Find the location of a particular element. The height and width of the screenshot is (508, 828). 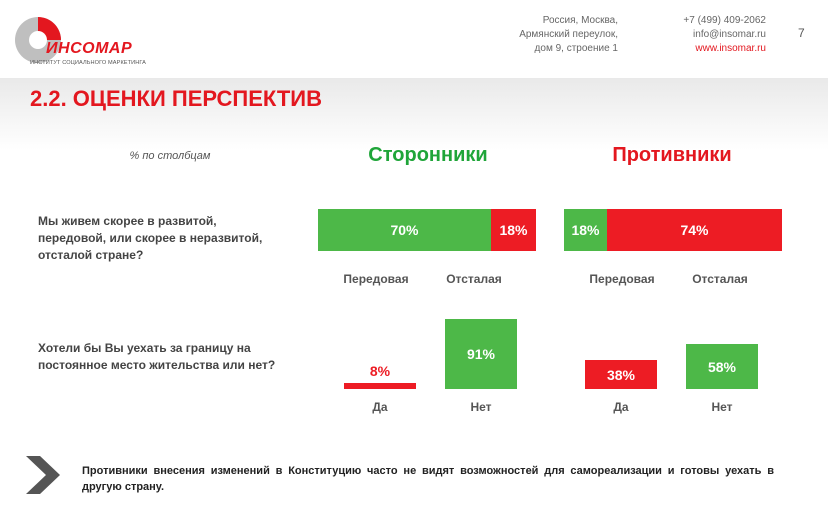

category-label-q1-supporters-0: Передовая is located at coordinates (376, 279).